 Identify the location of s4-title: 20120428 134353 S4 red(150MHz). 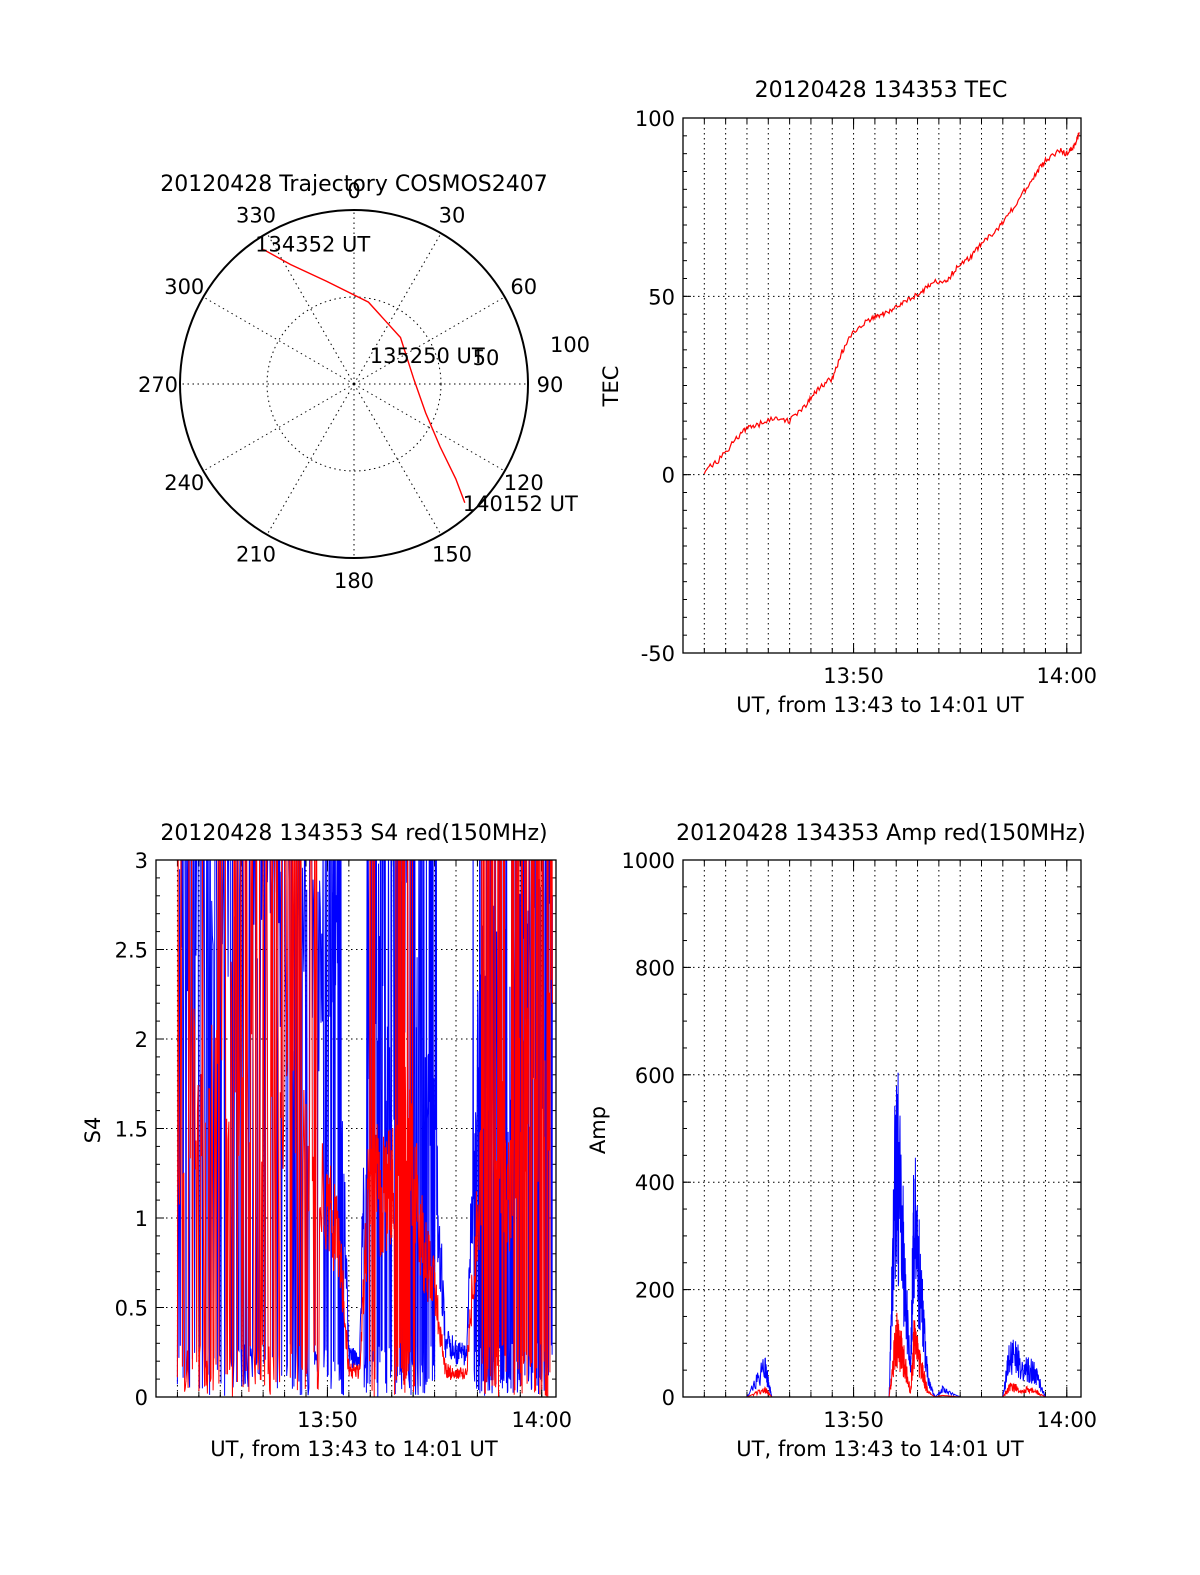
(353, 833).